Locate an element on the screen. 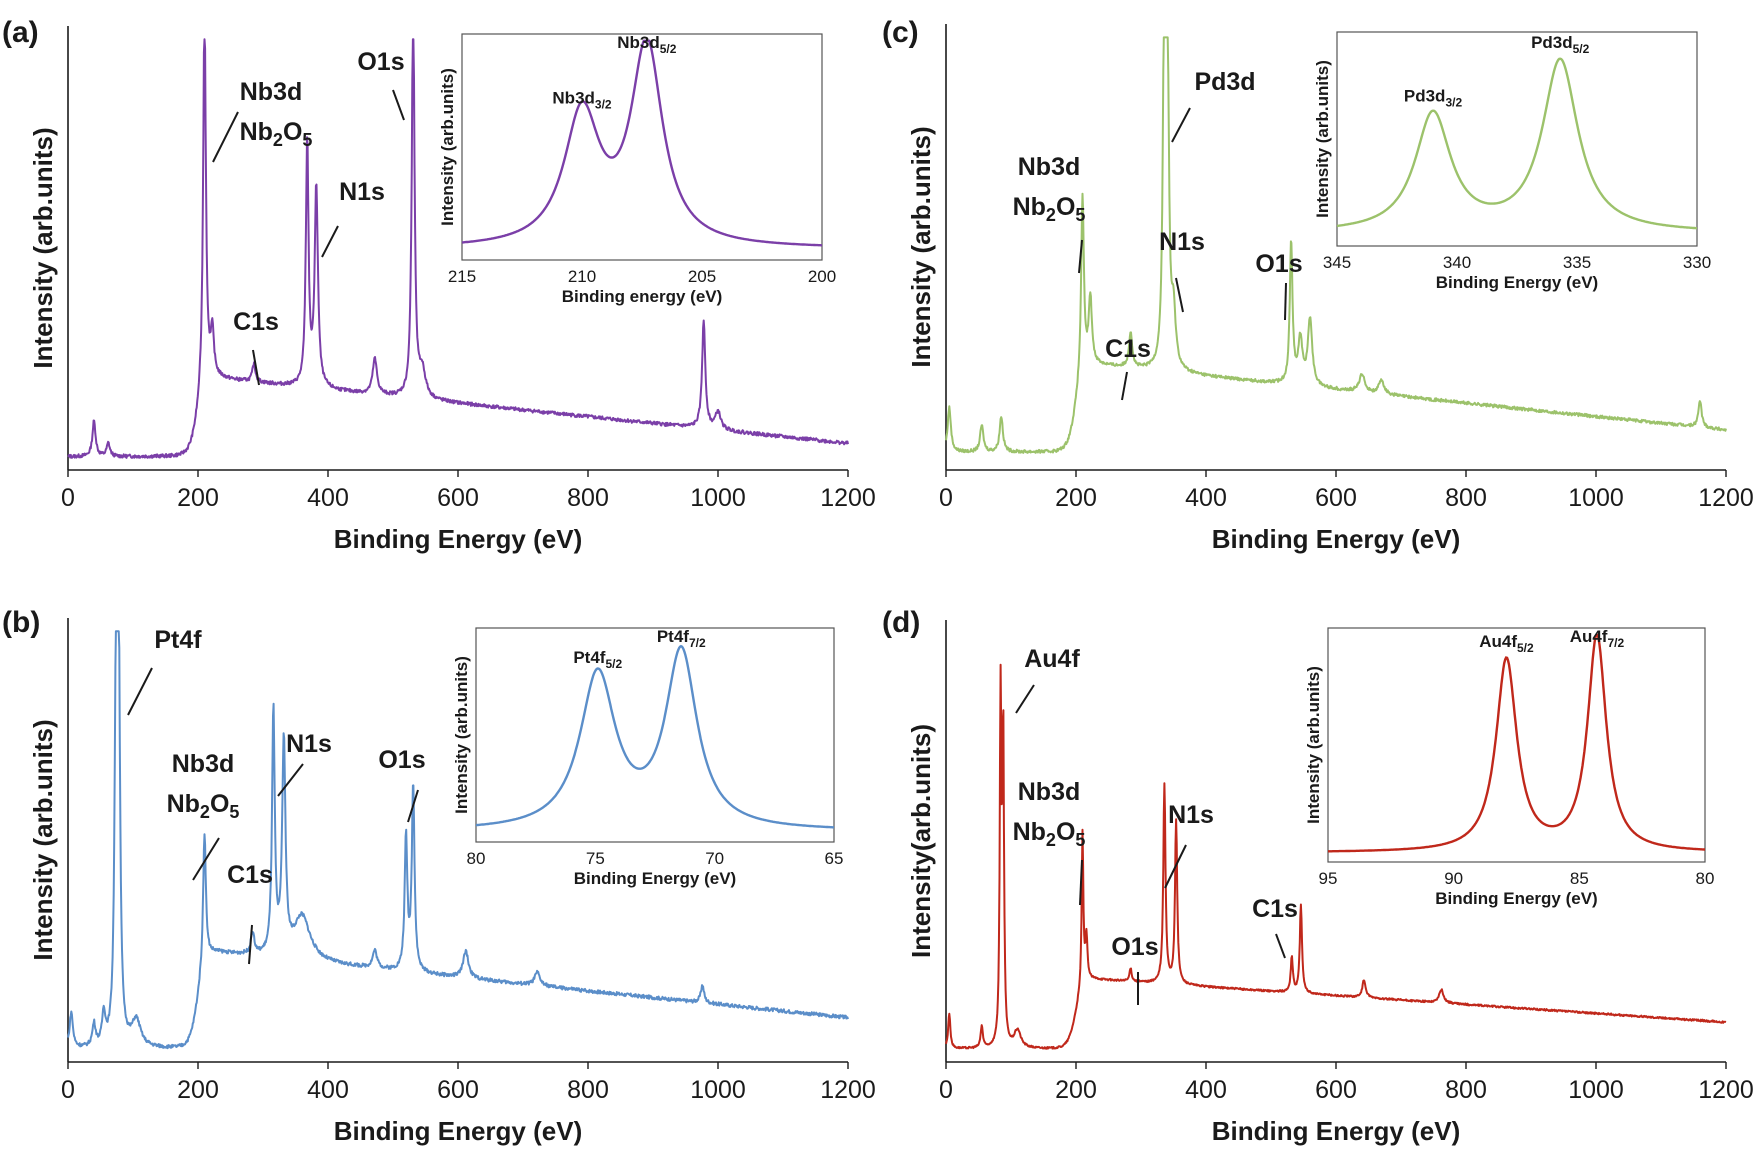  spectrum-line is located at coordinates (1336, 856).